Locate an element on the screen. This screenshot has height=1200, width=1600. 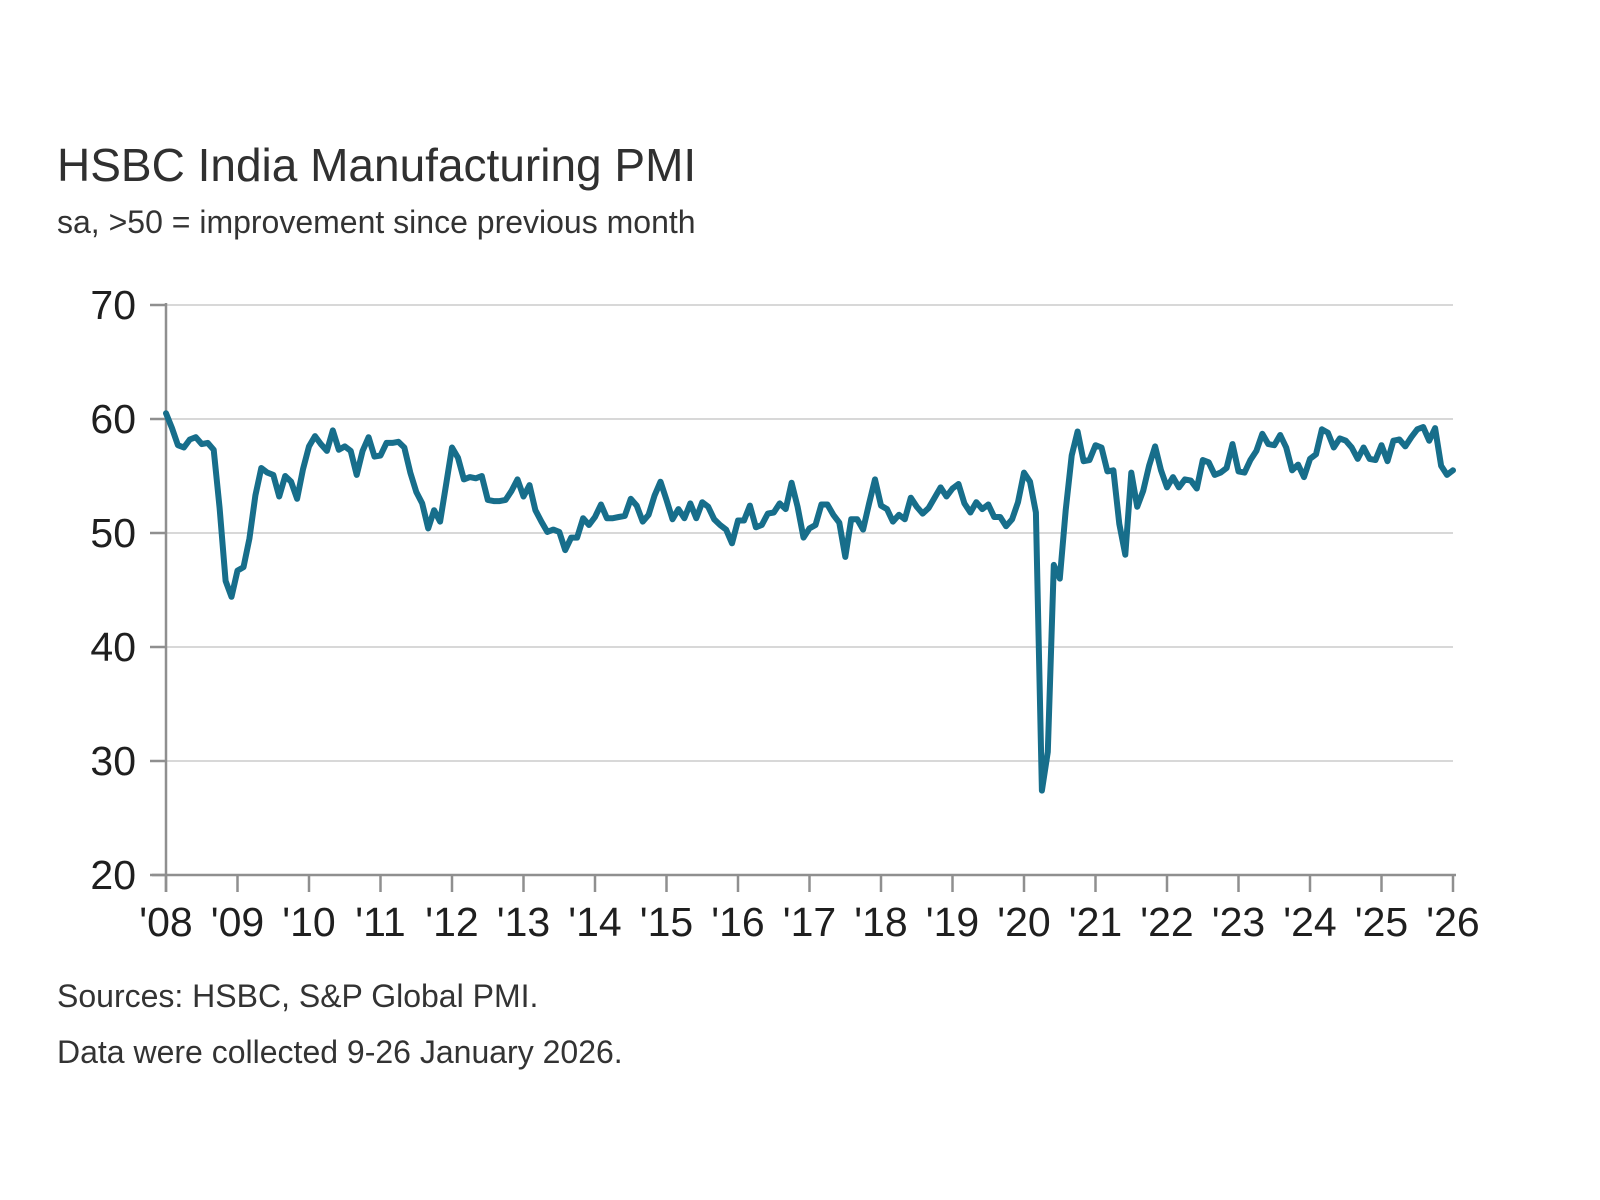
x-axis-label-15: '15 is located at coordinates (666, 922).